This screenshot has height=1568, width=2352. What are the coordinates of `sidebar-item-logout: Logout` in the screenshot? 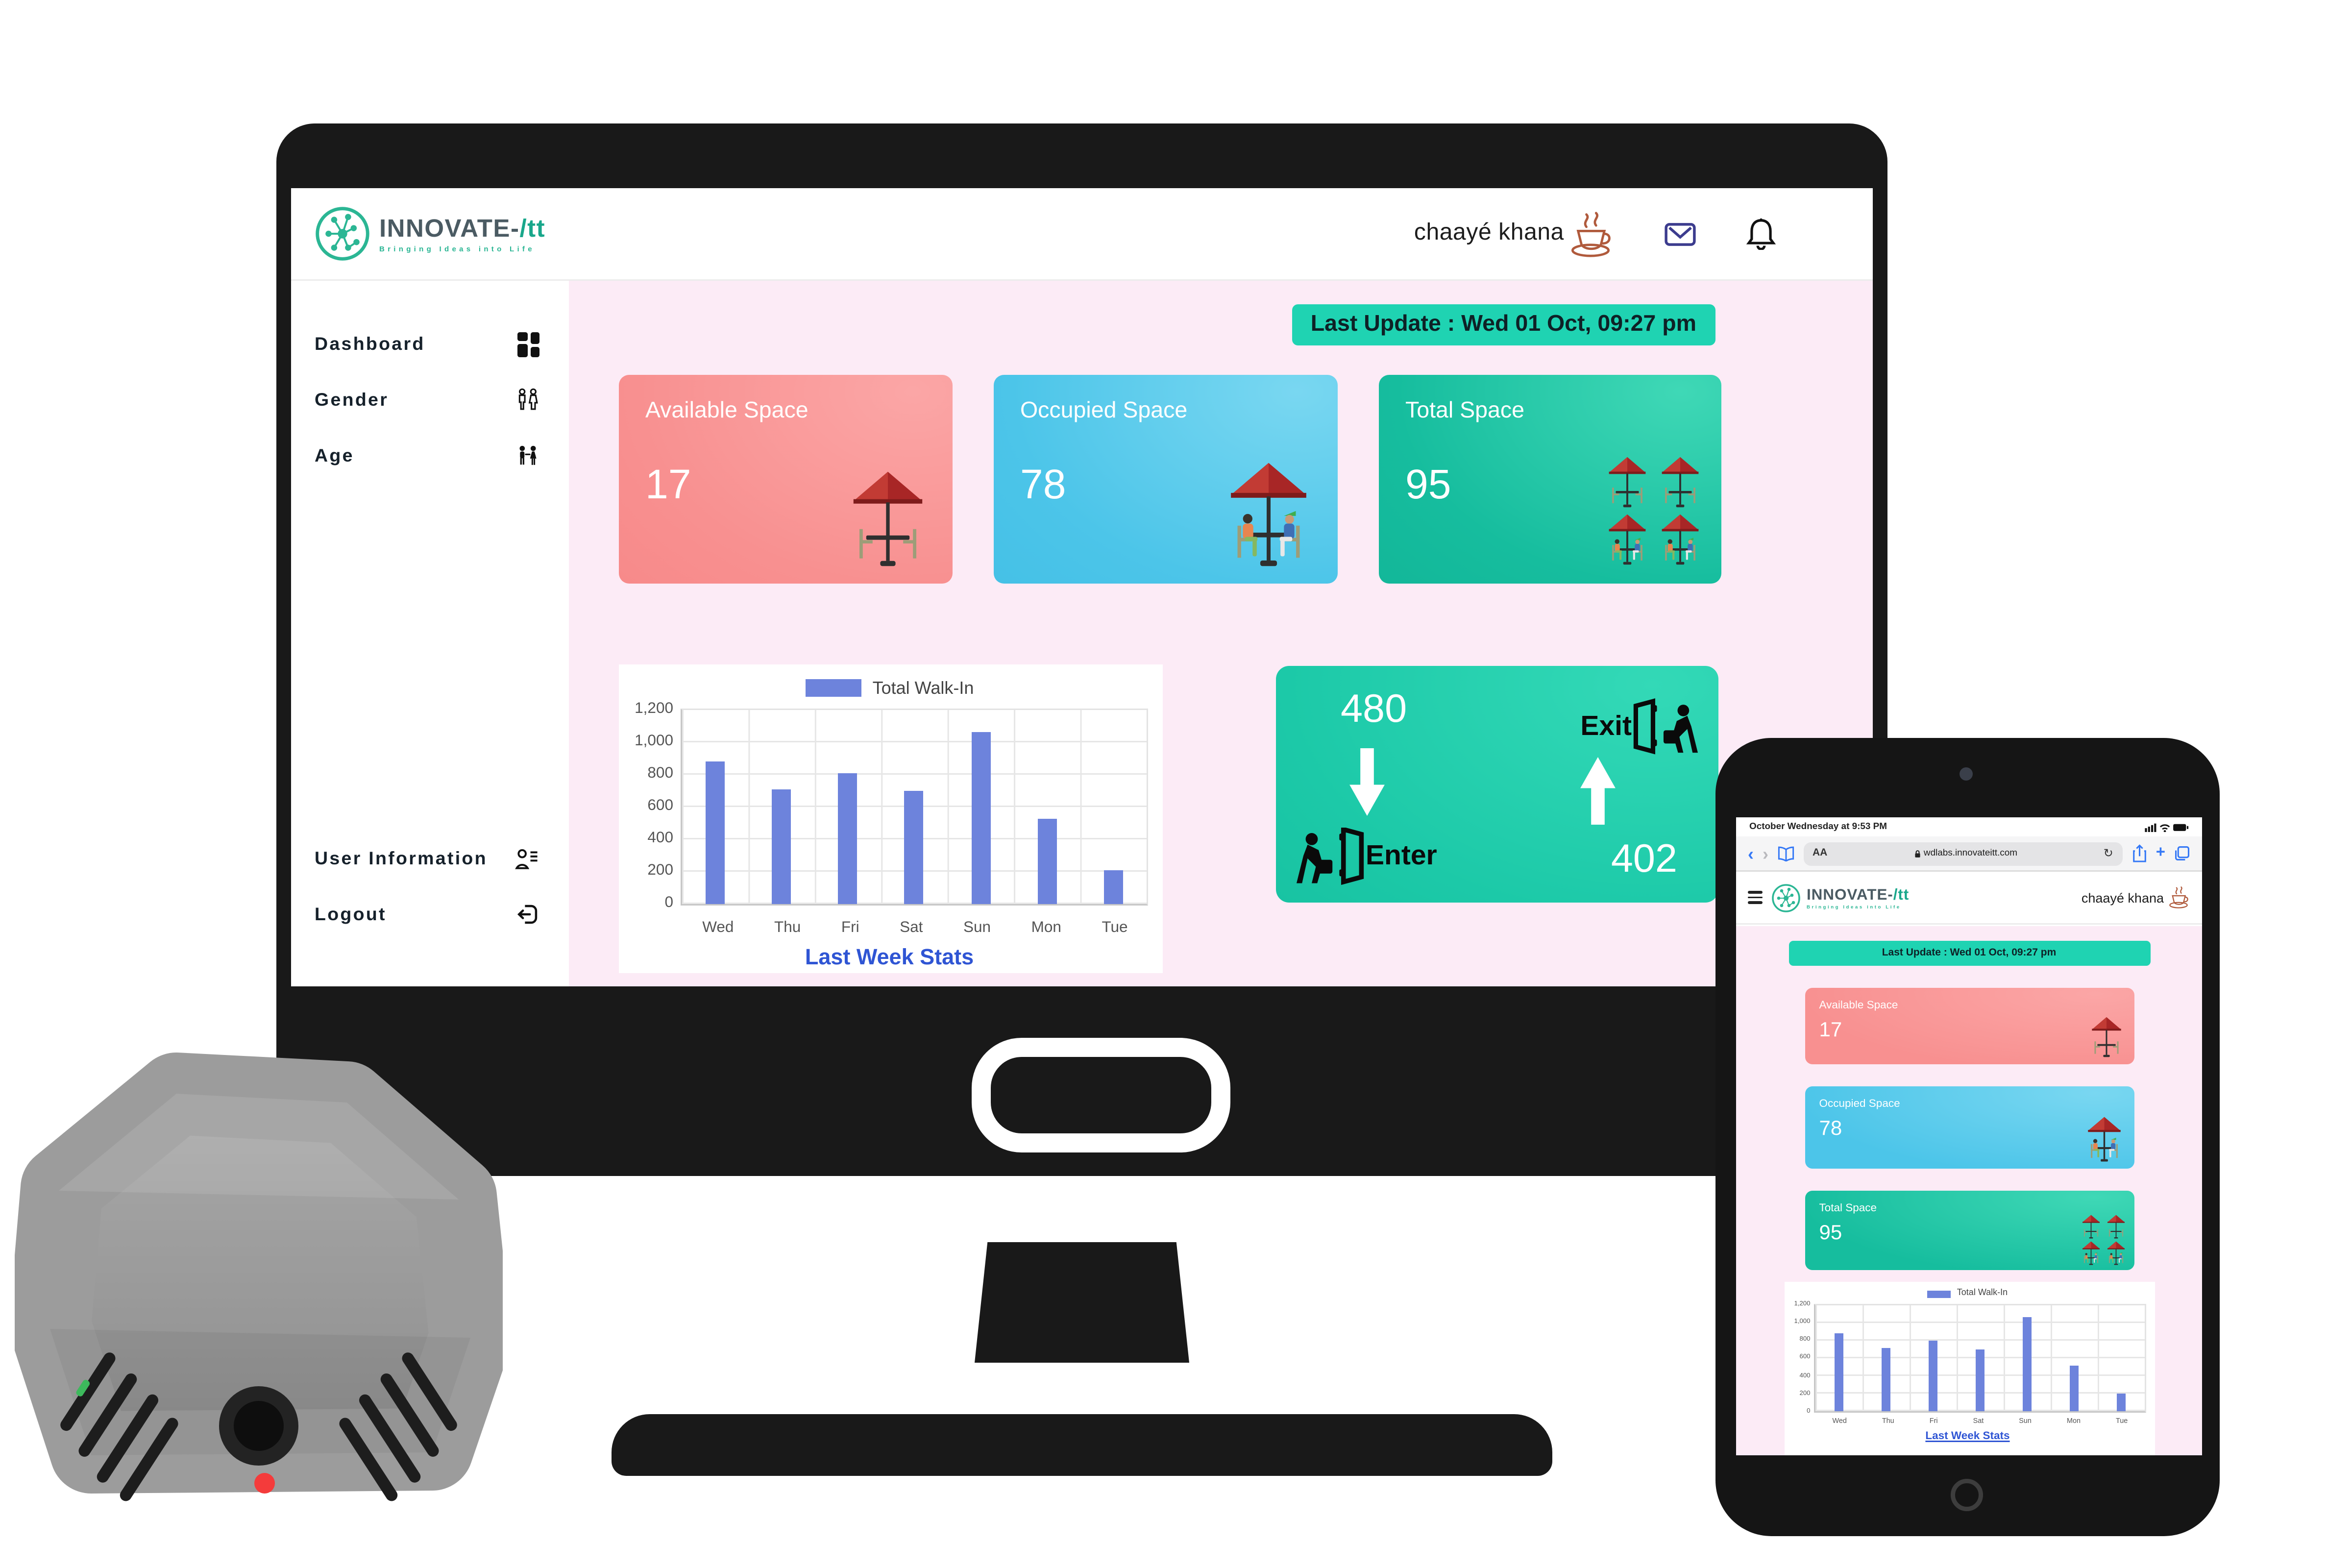 It's located at (430, 914).